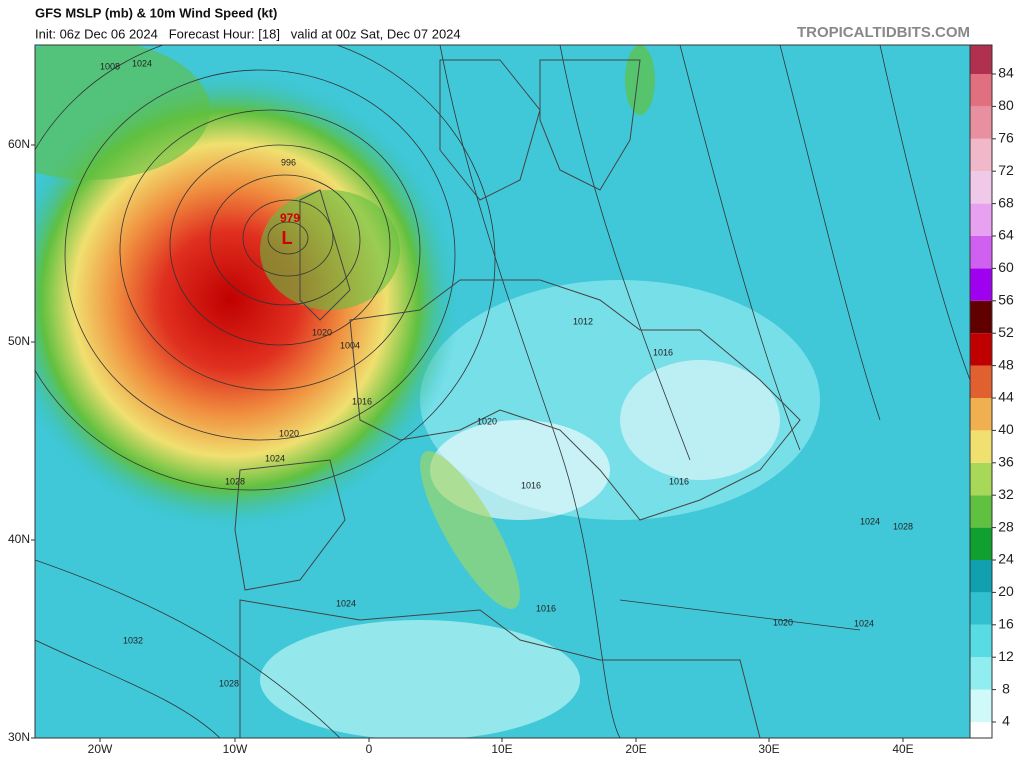  I want to click on lon-label: 0, so click(369, 749).